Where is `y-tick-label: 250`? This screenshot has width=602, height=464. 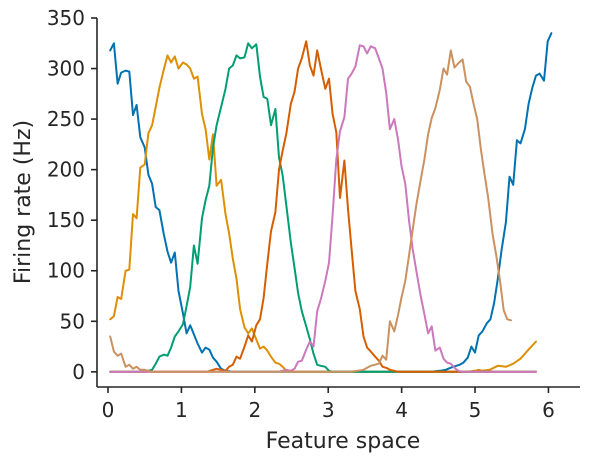
y-tick-label: 250 is located at coordinates (66, 119).